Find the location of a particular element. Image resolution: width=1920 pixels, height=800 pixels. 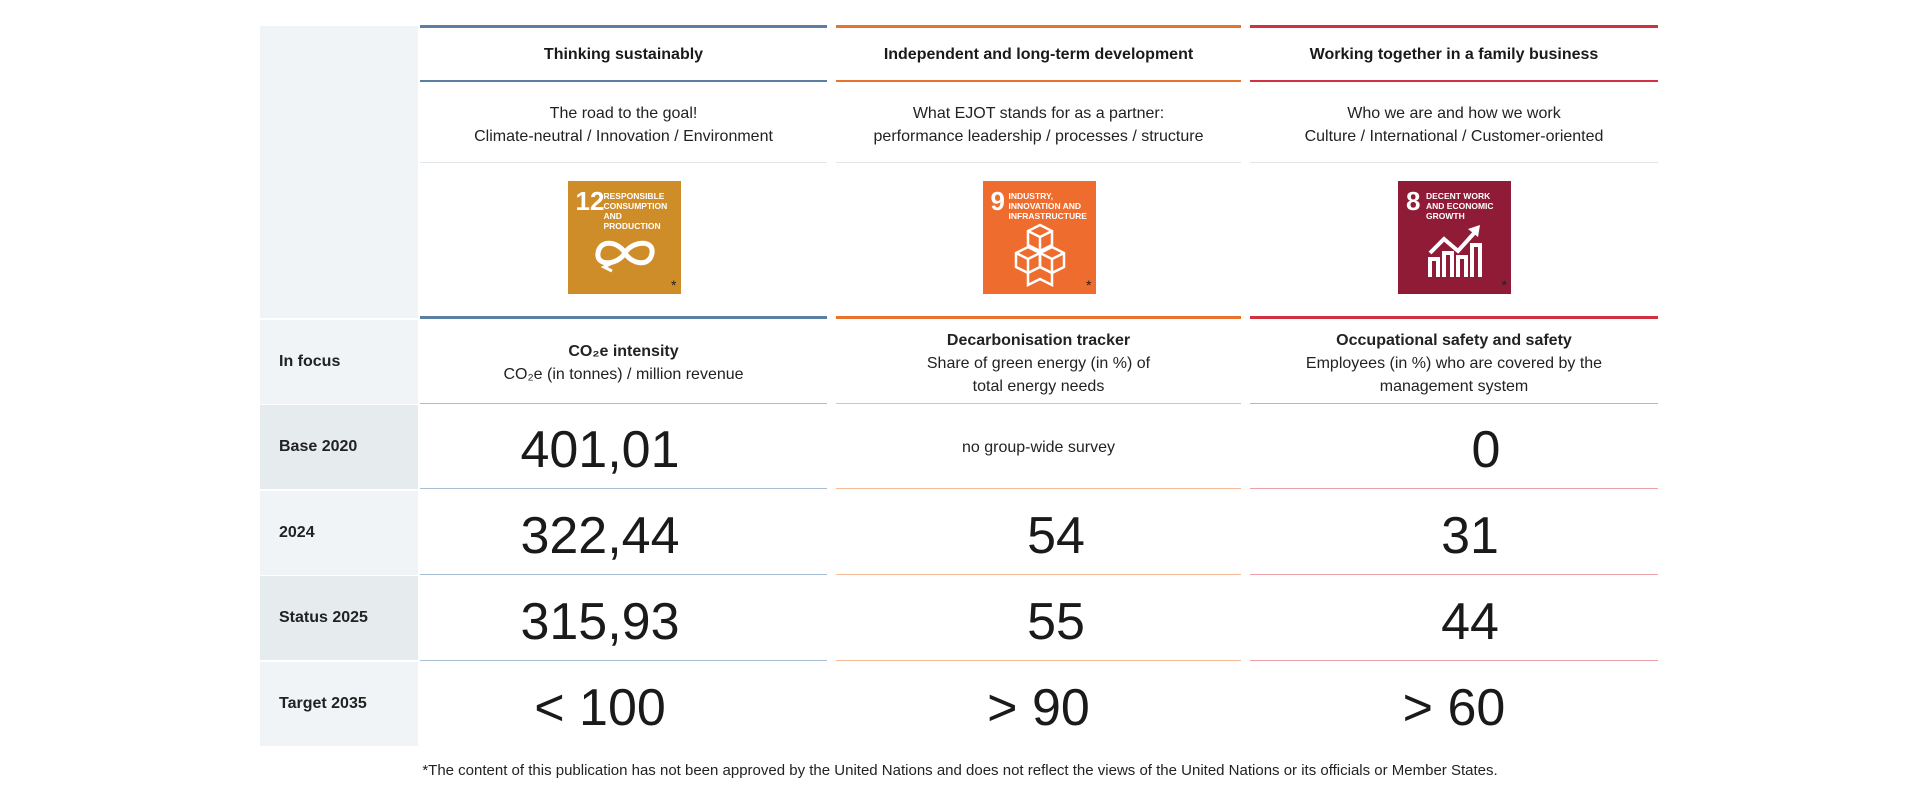

value-2024: 54 is located at coordinates (1056, 536).